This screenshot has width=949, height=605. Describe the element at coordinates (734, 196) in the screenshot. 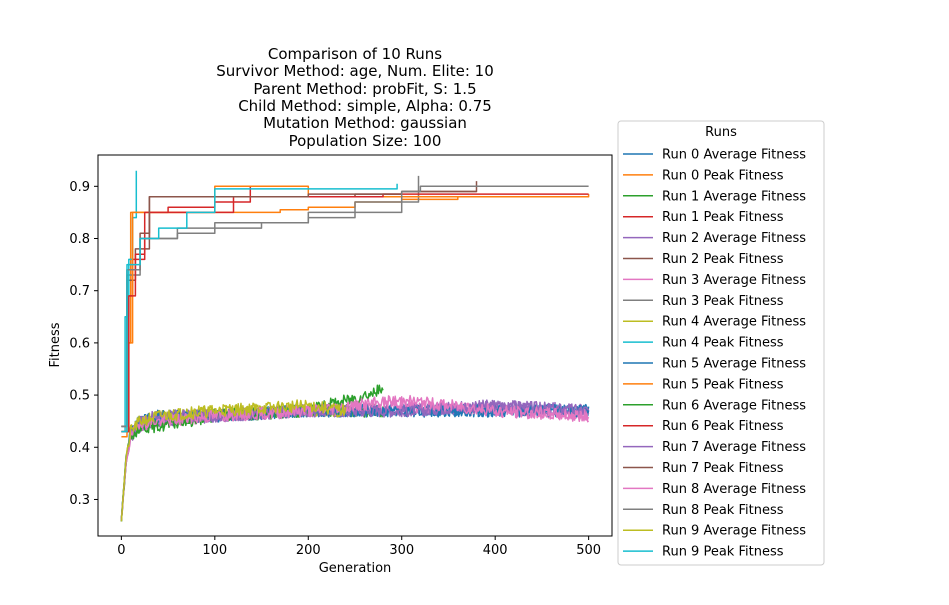

I see `legend-label: Run 1 Average Fitness` at that location.